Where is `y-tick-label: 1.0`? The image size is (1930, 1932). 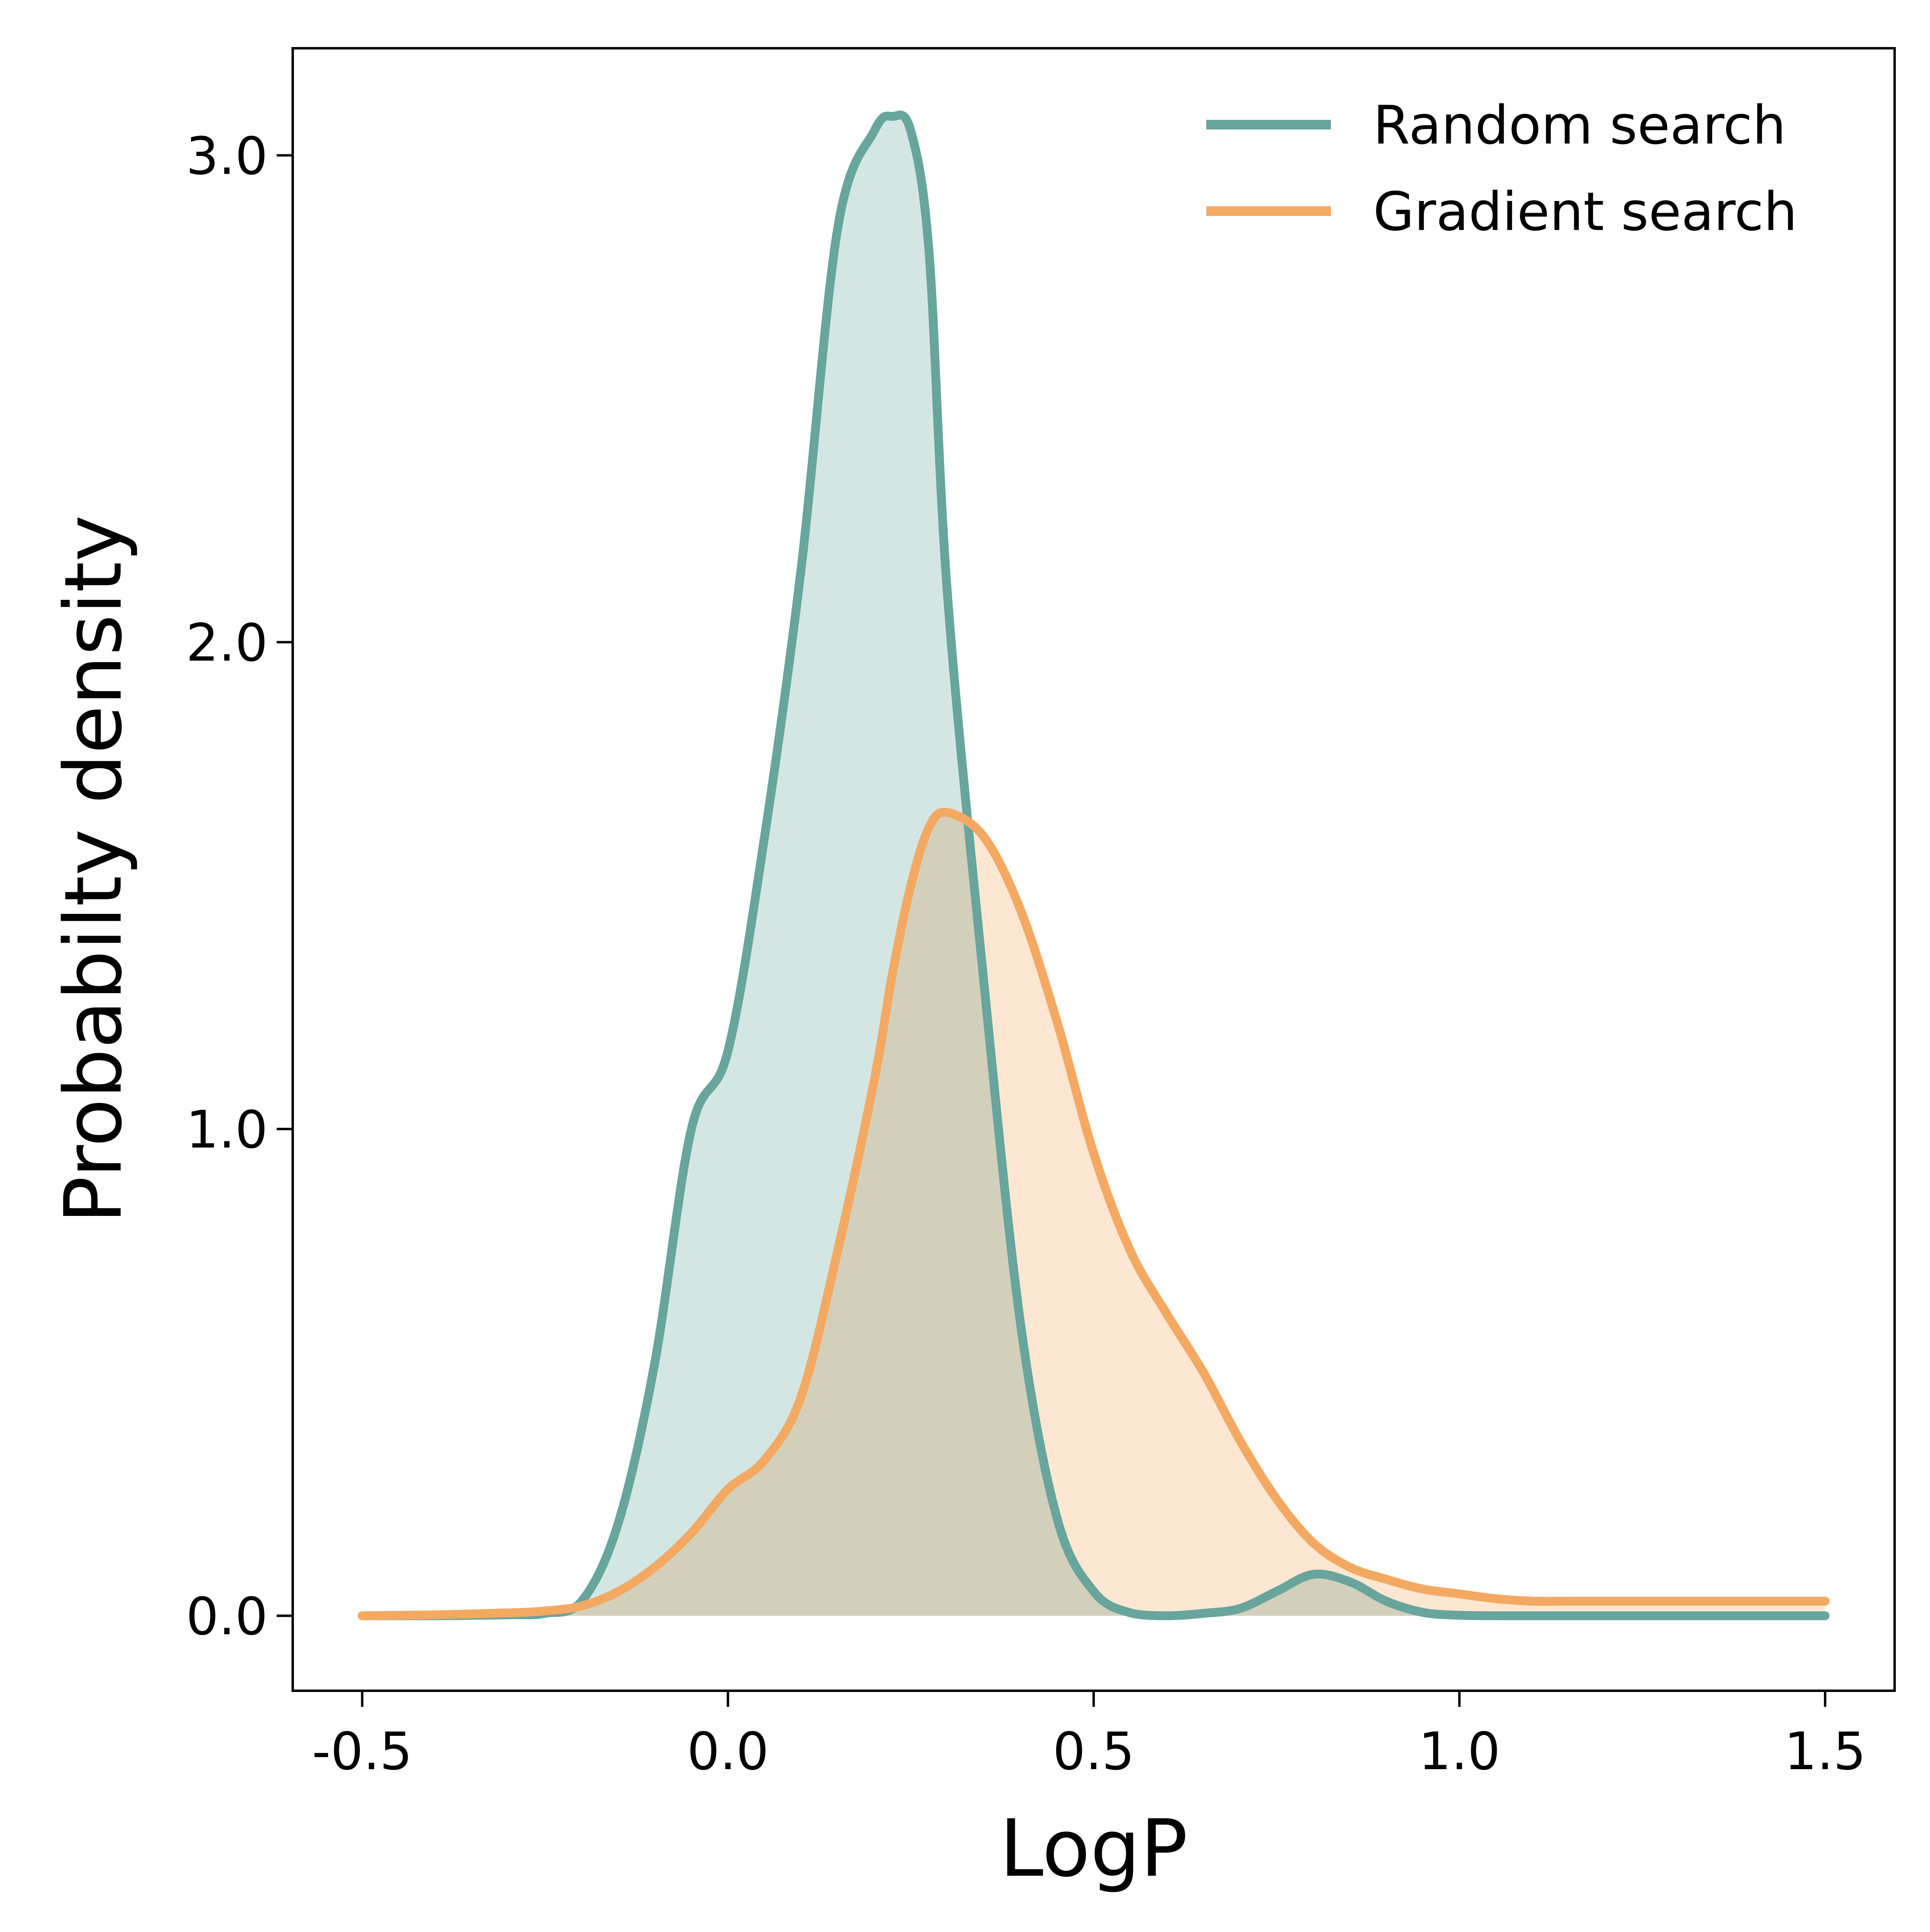
y-tick-label: 1.0 is located at coordinates (227, 1130).